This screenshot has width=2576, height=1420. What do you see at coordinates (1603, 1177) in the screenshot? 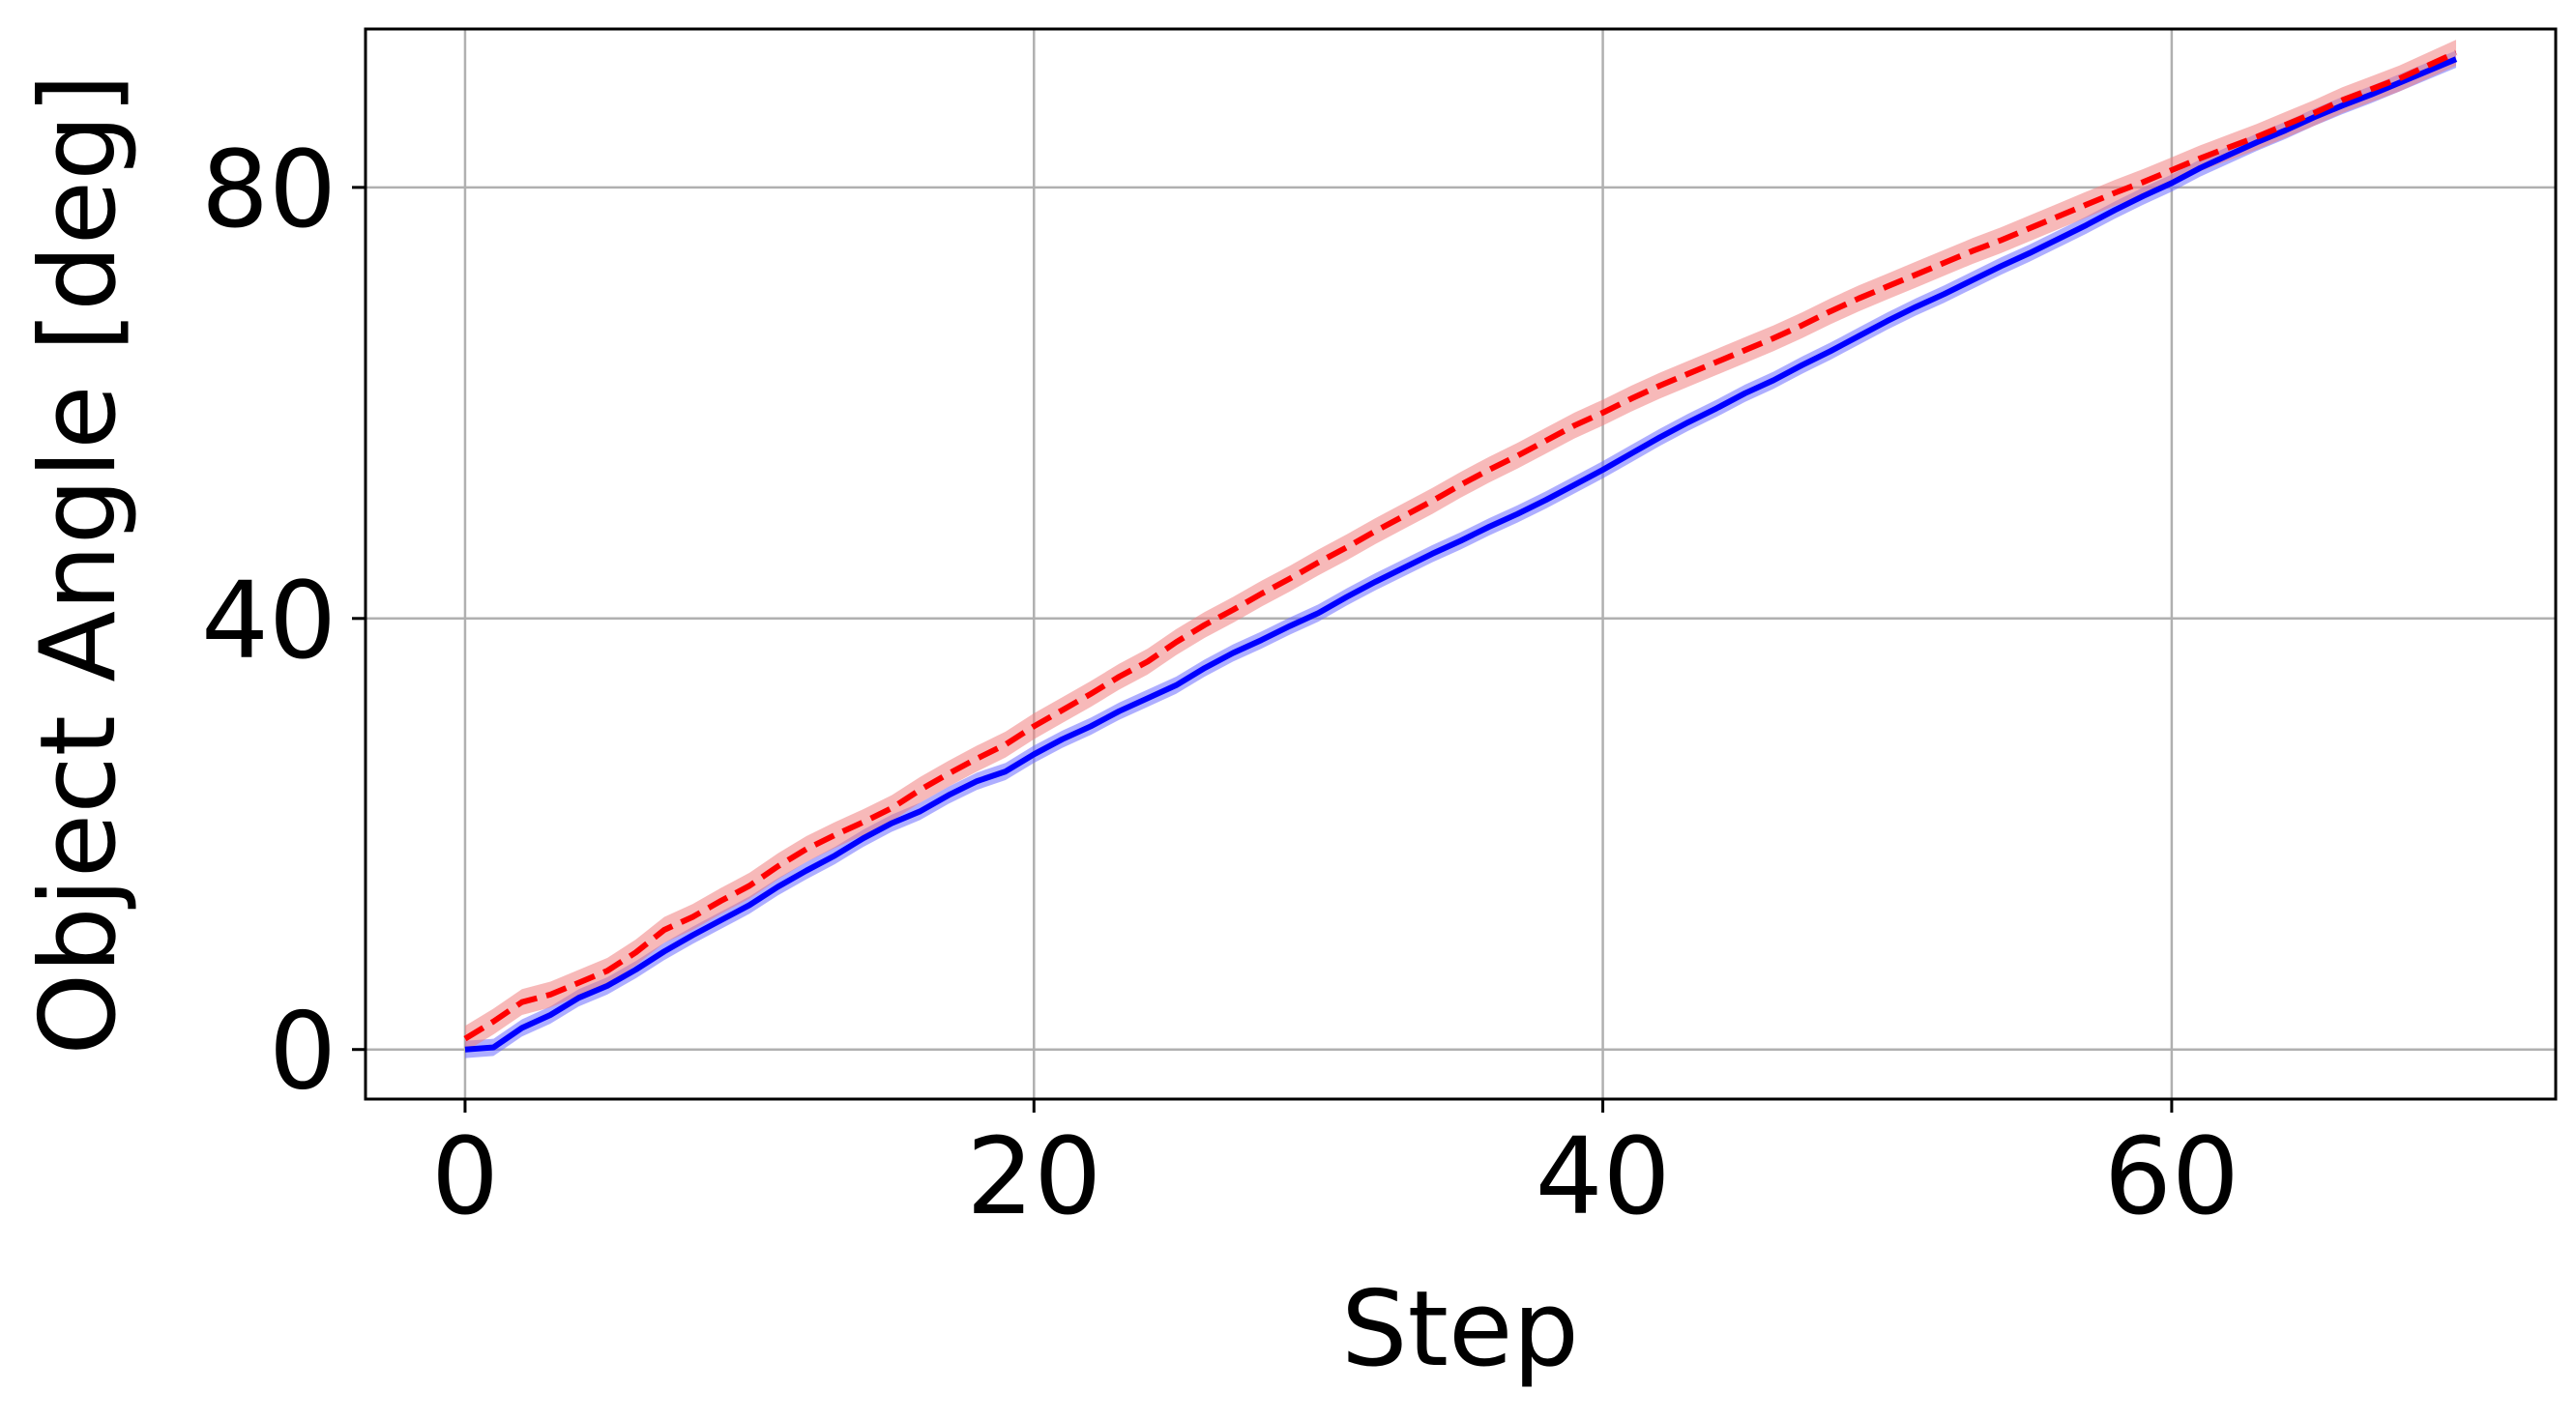
I see `x-tick-label: 40` at bounding box center [1603, 1177].